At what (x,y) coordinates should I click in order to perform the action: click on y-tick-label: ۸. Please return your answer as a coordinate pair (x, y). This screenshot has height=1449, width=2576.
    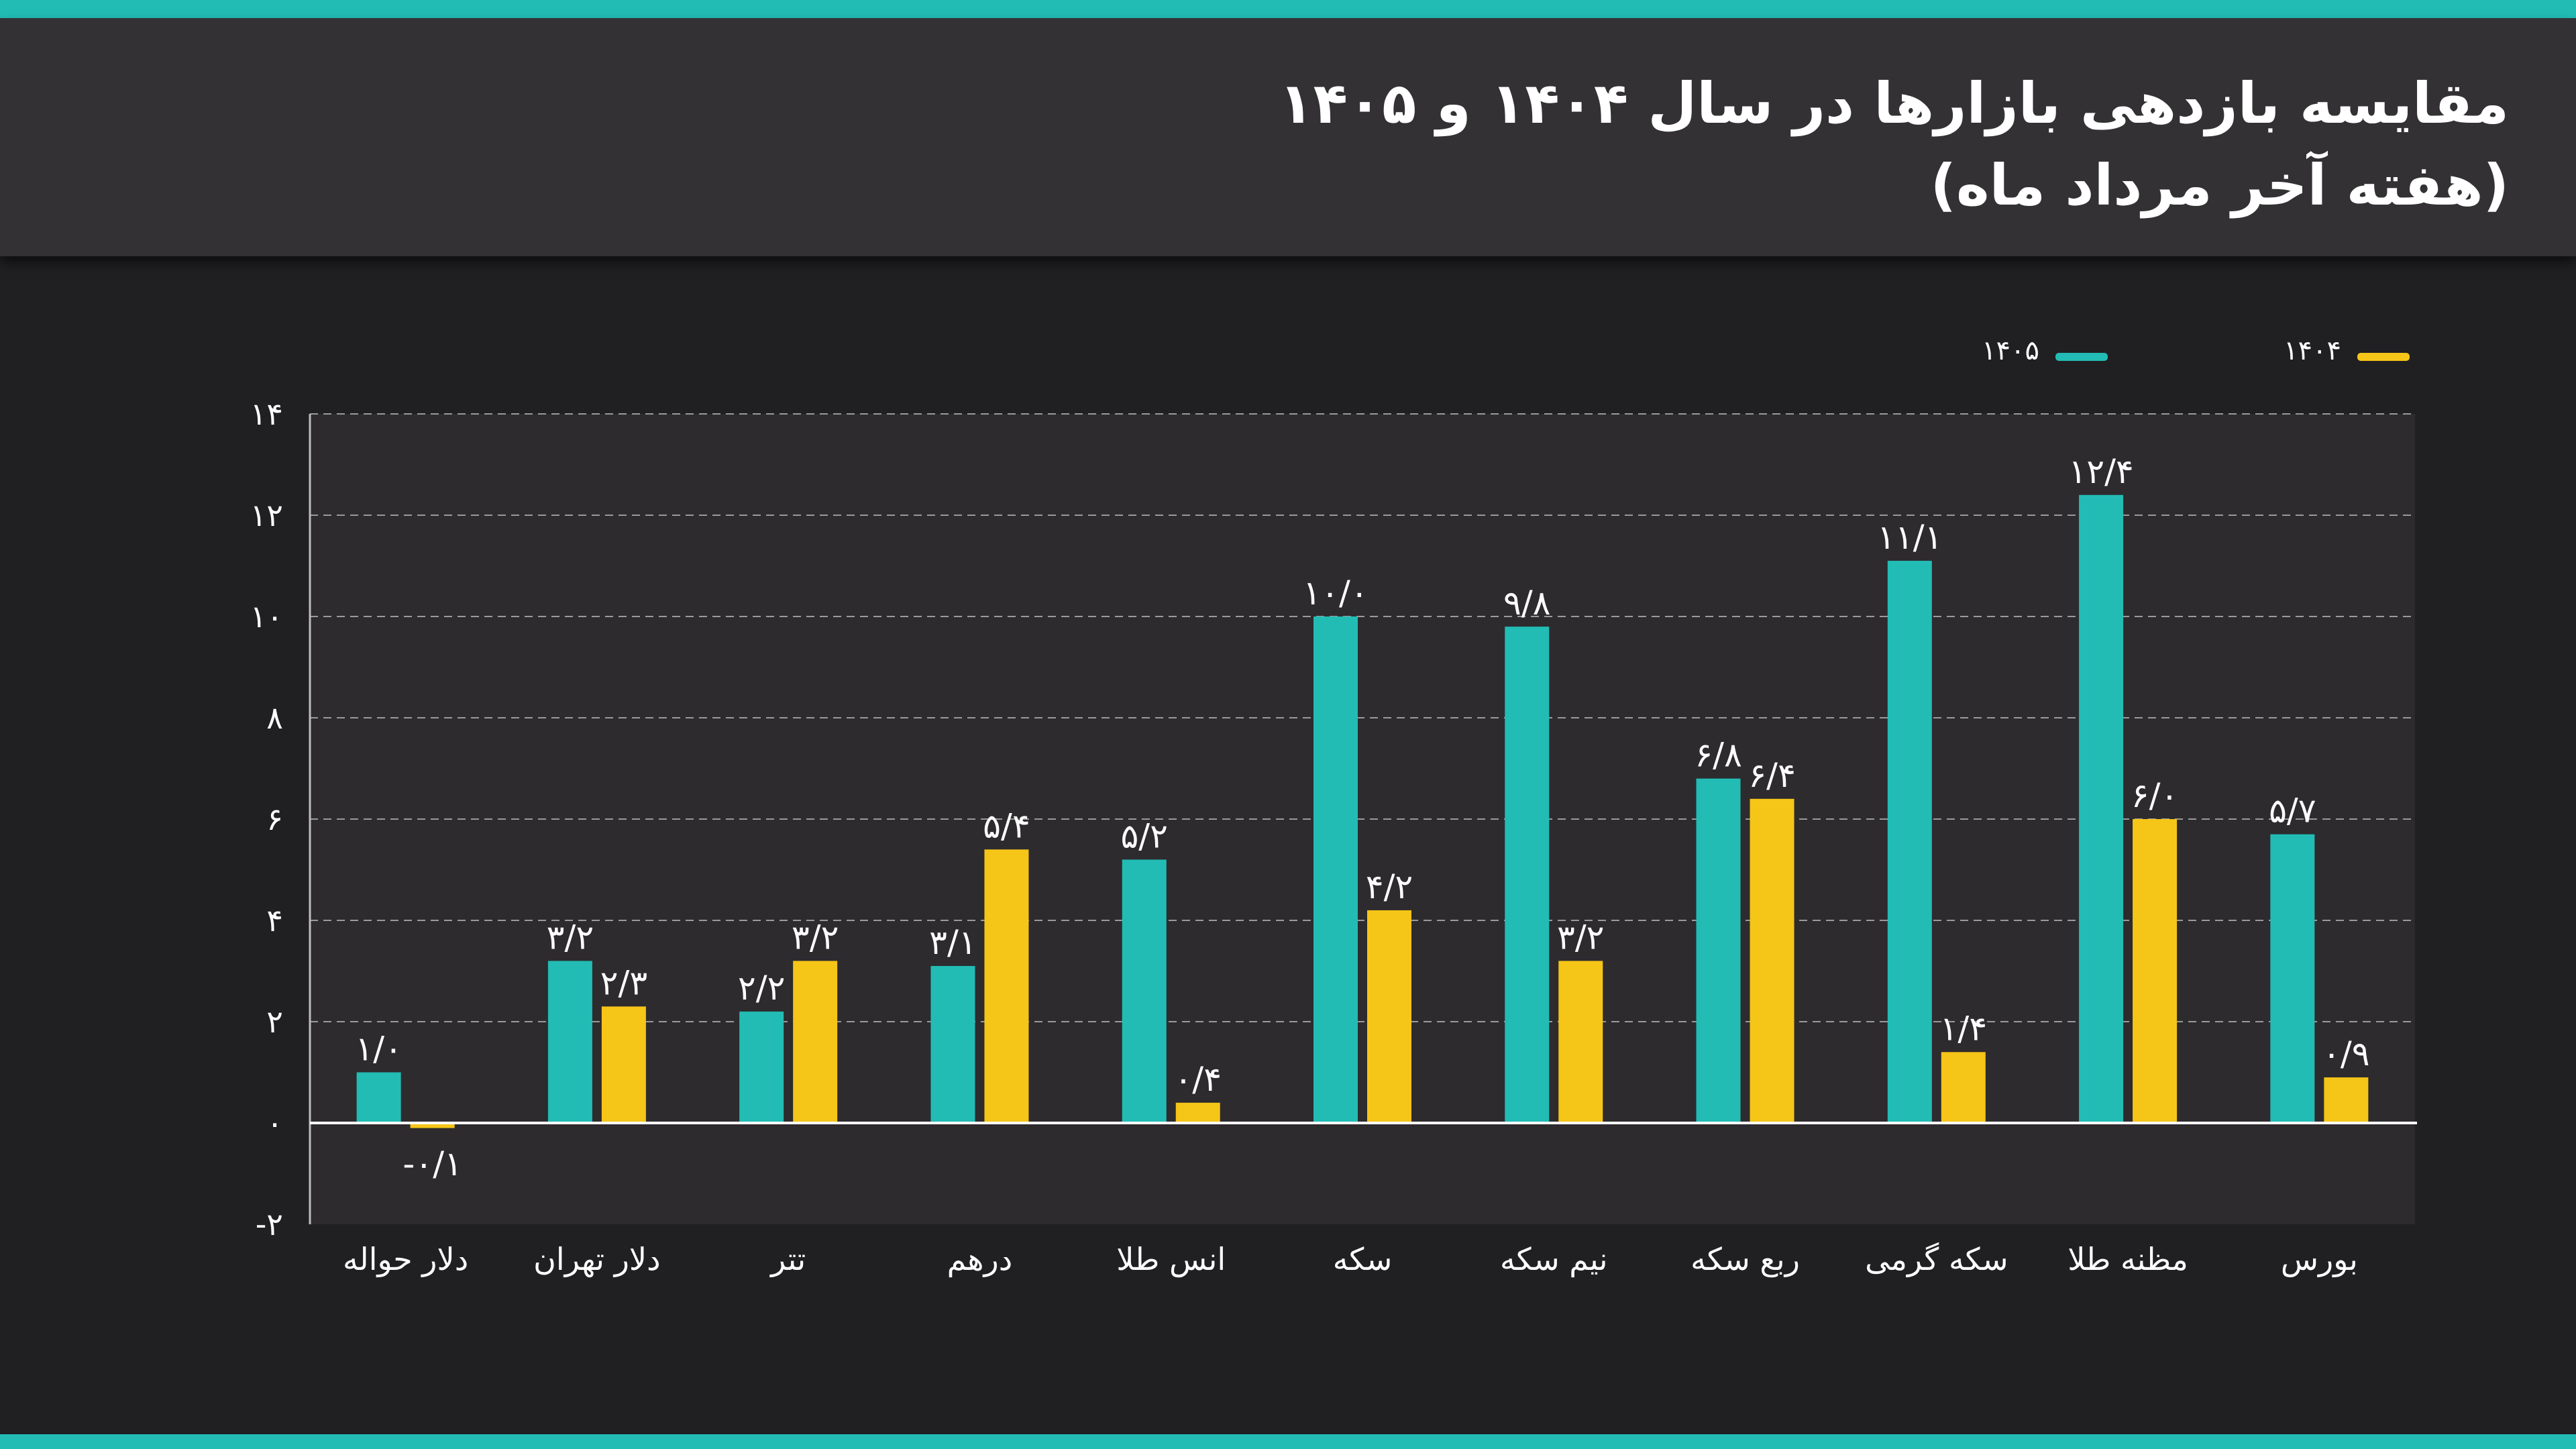
    Looking at the image, I should click on (274, 718).